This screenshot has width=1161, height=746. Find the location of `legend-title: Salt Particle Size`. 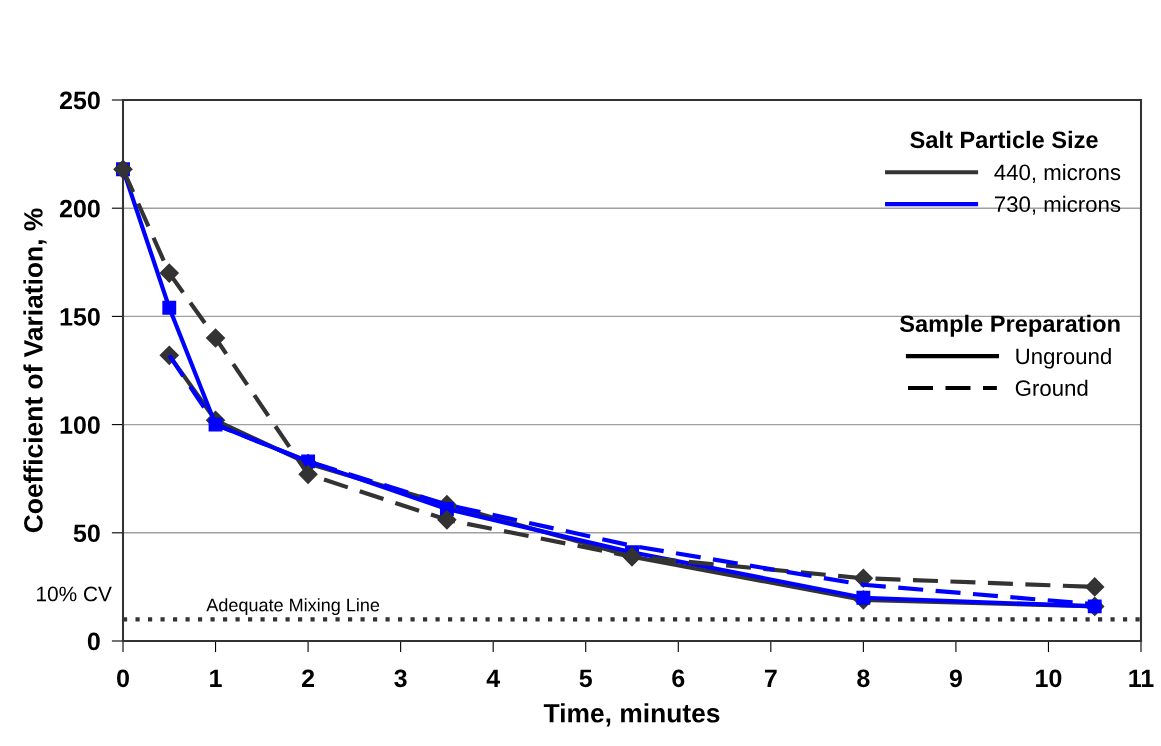

legend-title: Salt Particle Size is located at coordinates (1004, 139).